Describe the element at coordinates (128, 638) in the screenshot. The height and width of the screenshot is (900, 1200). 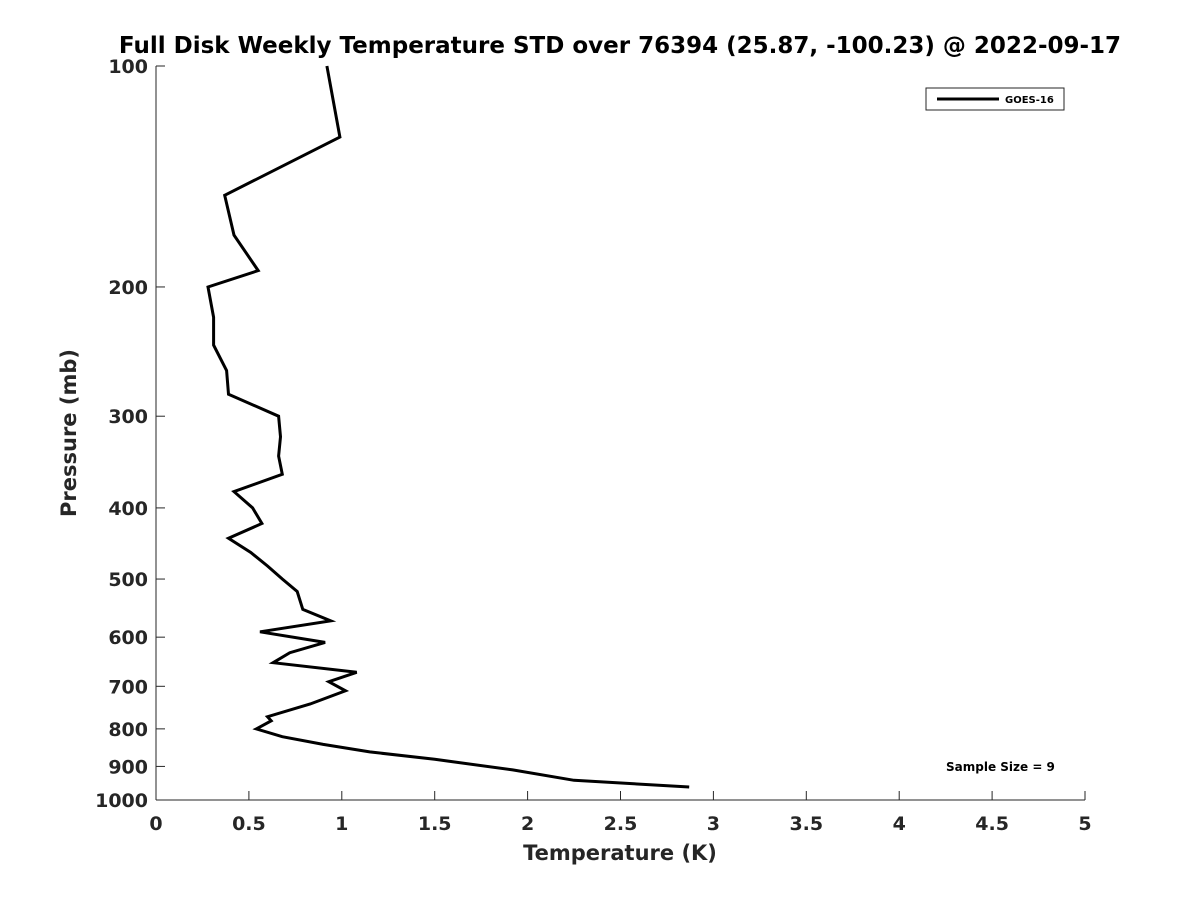
I see `y-tick-label: 600` at that location.